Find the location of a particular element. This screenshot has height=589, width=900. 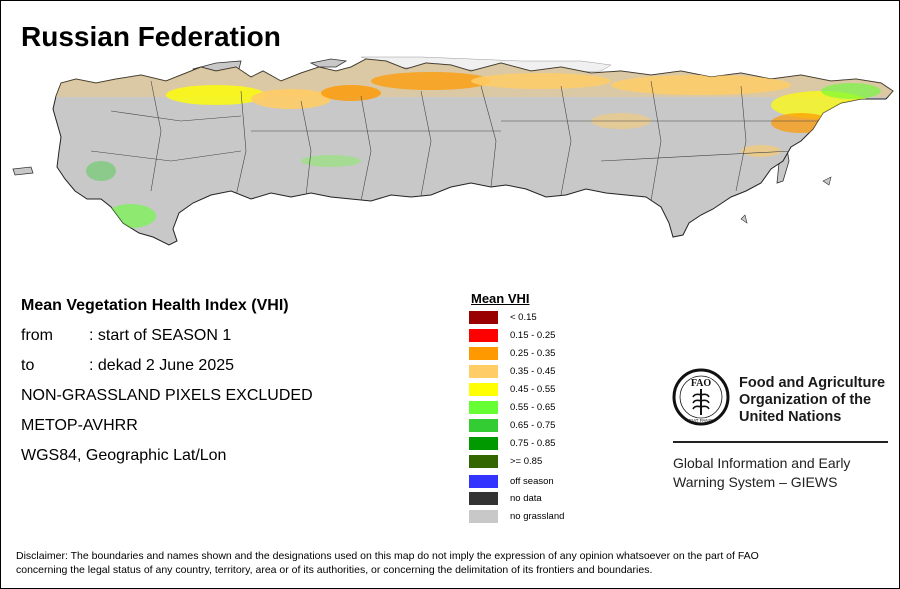

fao-logo-letters: FAO is located at coordinates (701, 383).